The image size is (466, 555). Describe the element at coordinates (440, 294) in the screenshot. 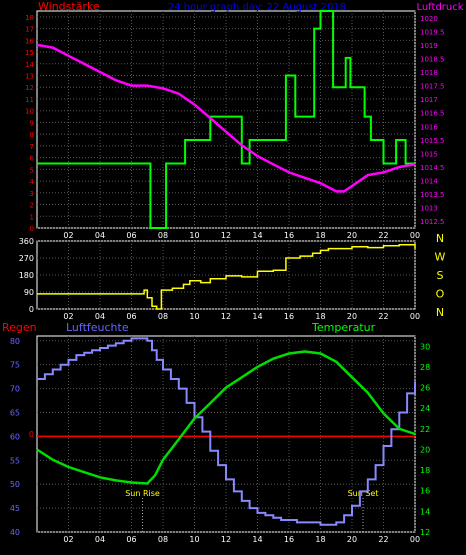

I see `compass-label: O` at that location.